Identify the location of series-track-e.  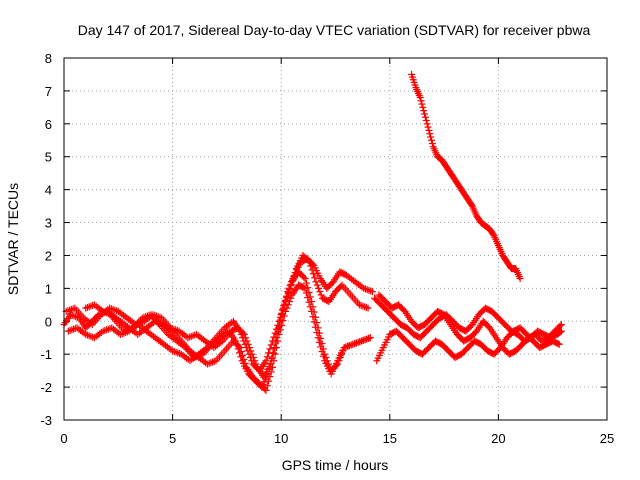
(466, 176).